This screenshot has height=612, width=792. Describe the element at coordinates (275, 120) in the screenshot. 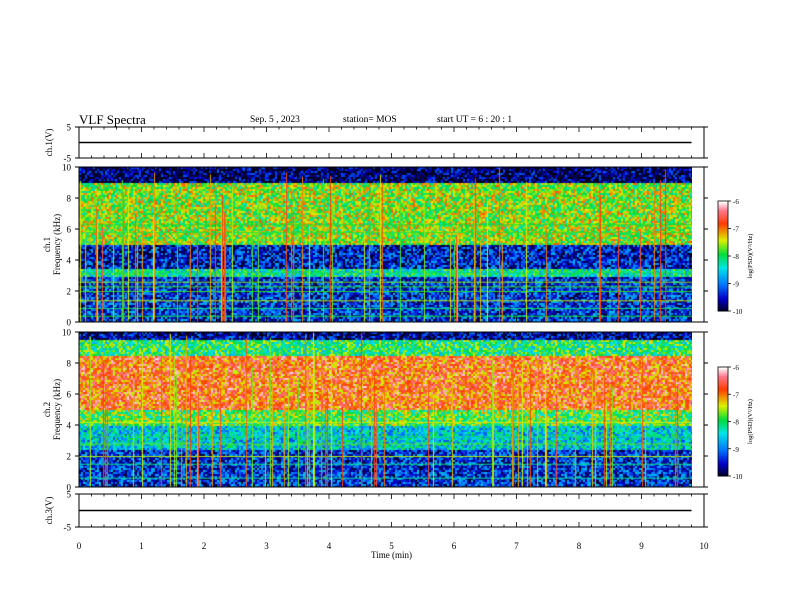

I see `date-label: Sep. 5 , 2023` at that location.